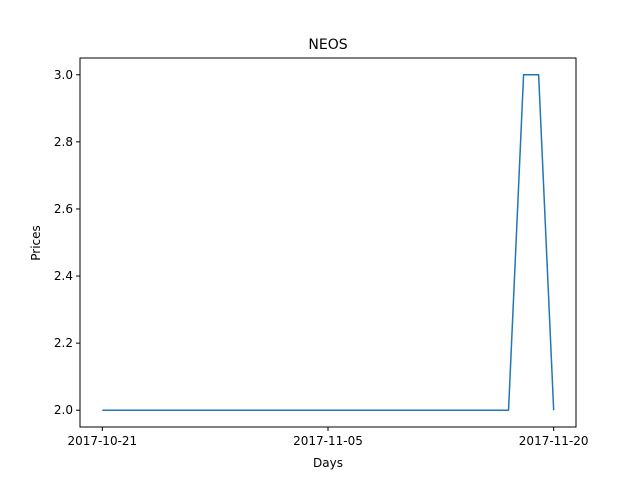 This screenshot has width=640, height=480. Describe the element at coordinates (36, 243) in the screenshot. I see `y-axis-label: Prices` at that location.